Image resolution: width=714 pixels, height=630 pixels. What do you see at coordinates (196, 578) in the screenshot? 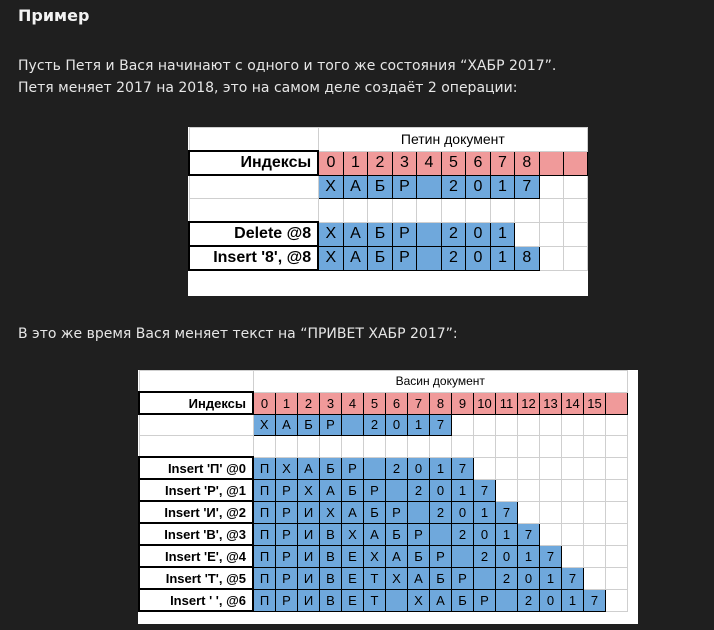
I see `operation-label: Insert 'Т', @5` at bounding box center [196, 578].